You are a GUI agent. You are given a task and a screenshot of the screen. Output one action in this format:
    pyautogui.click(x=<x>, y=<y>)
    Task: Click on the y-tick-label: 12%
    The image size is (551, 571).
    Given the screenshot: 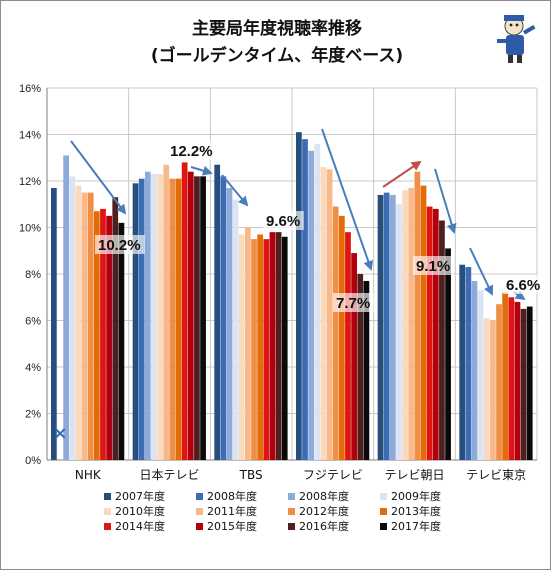 What is the action you would take?
    pyautogui.click(x=30, y=182)
    